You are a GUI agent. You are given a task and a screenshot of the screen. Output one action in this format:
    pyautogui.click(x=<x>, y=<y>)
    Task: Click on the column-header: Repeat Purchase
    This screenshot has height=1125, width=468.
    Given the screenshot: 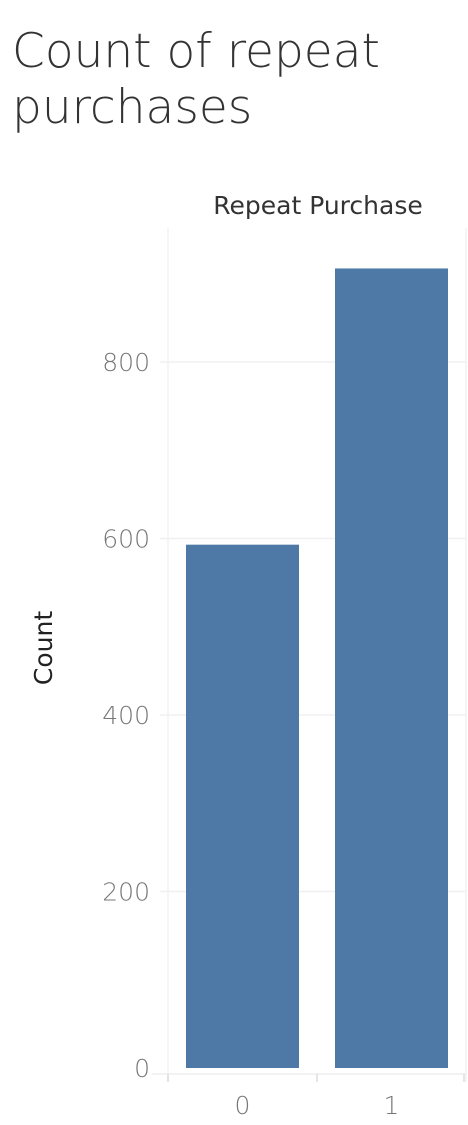 What is the action you would take?
    pyautogui.click(x=317, y=205)
    